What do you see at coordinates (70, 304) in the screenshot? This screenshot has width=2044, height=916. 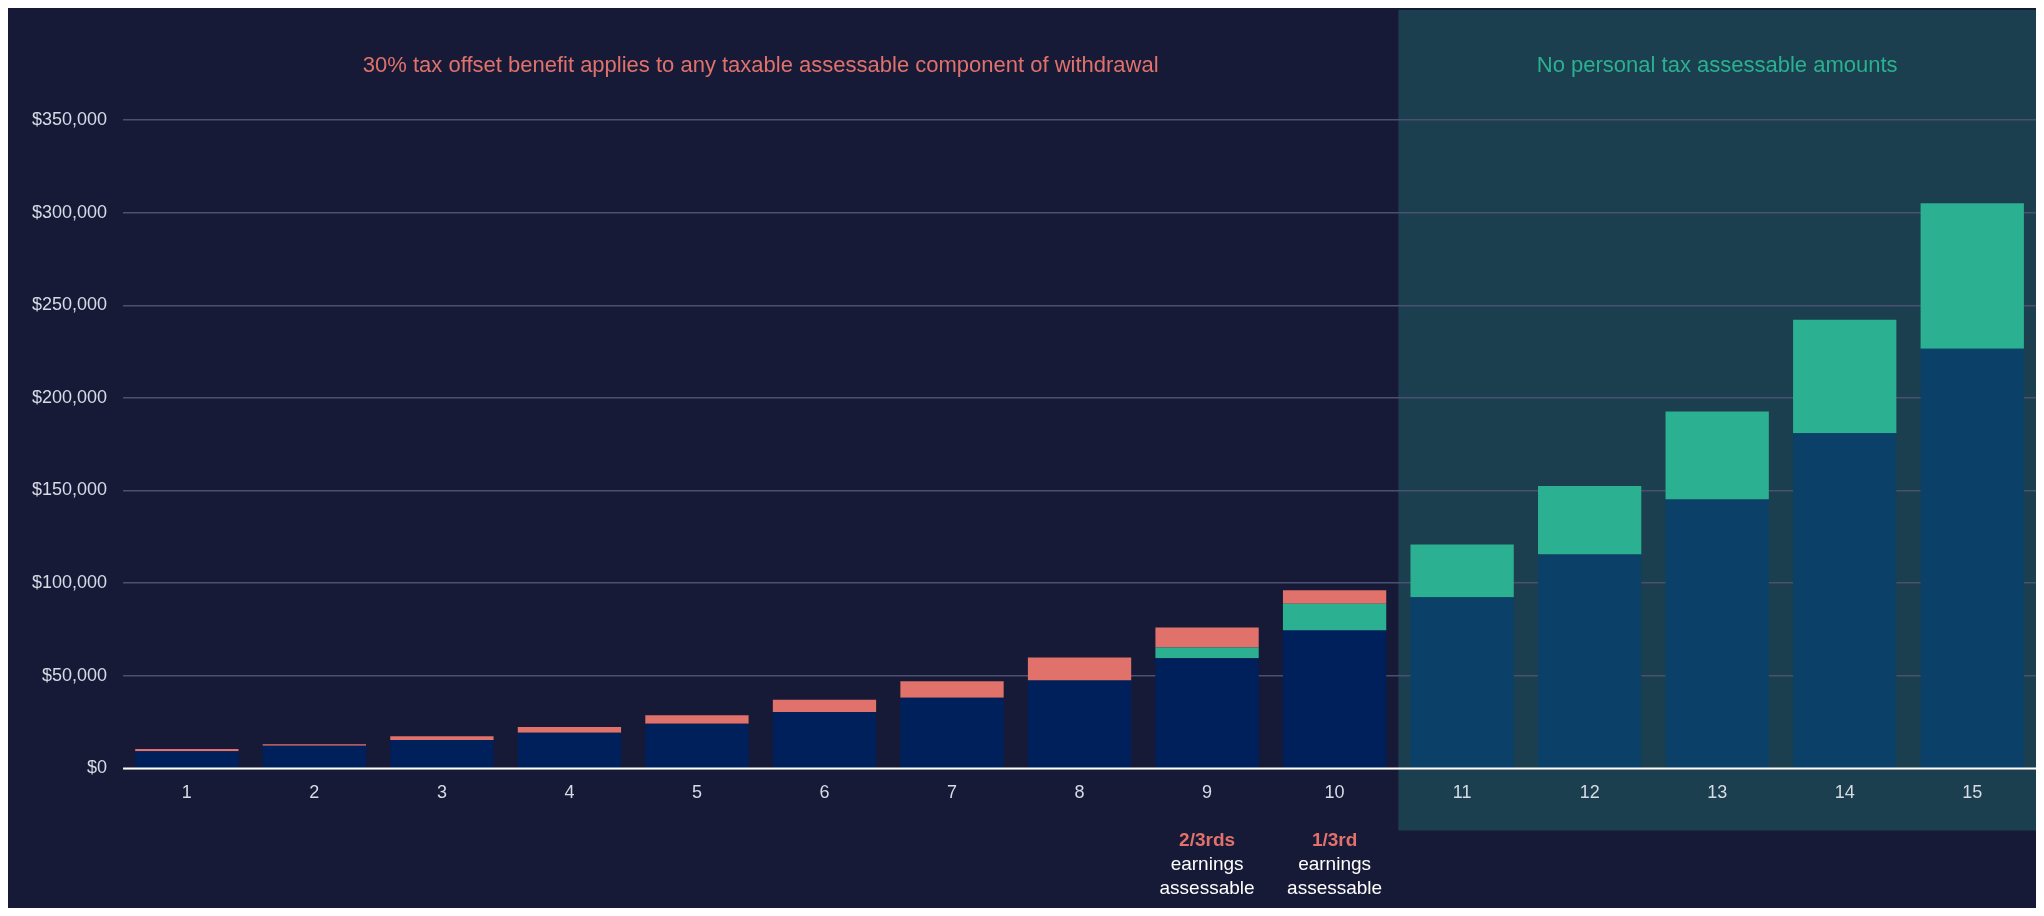 I see `y-tick-label: $250,000` at bounding box center [70, 304].